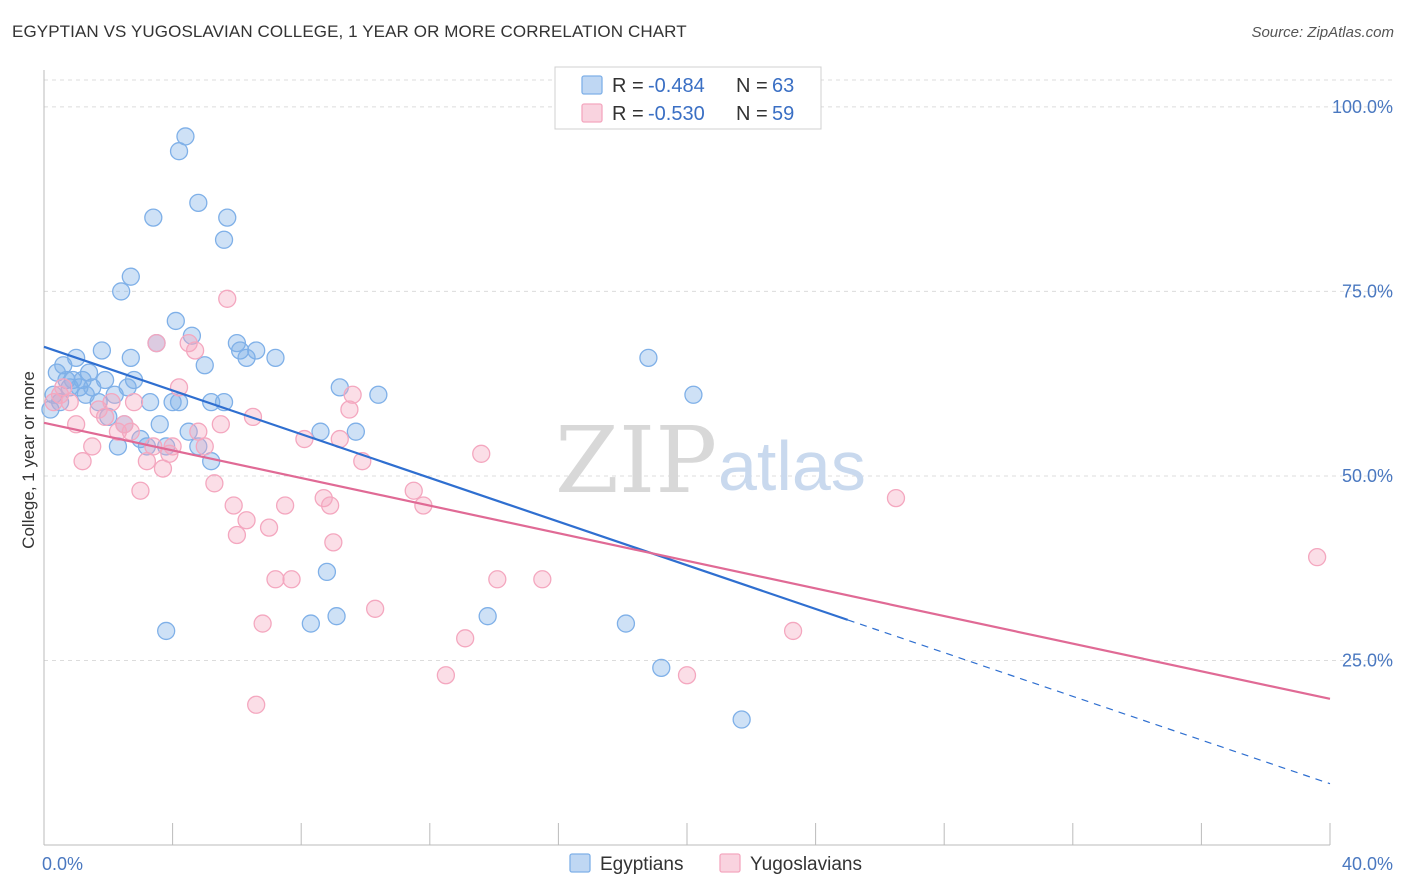 The image size is (1406, 892). Describe the element at coordinates (628, 86) in the screenshot. I see `legend-r-label-egyptians: R =` at that location.